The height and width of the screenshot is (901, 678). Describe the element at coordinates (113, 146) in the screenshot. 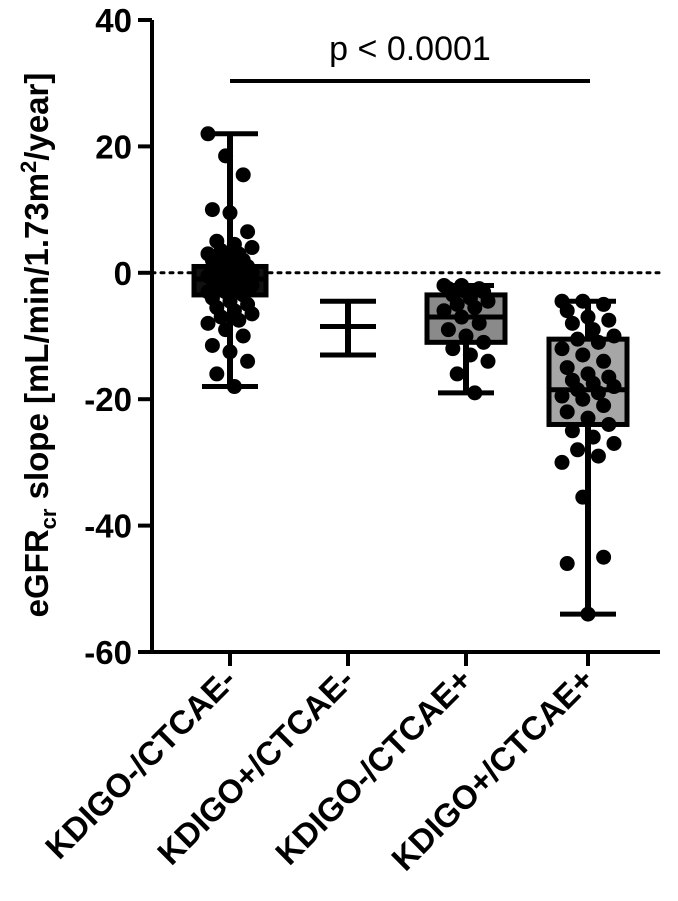

I see `y-tick-label: 20` at that location.